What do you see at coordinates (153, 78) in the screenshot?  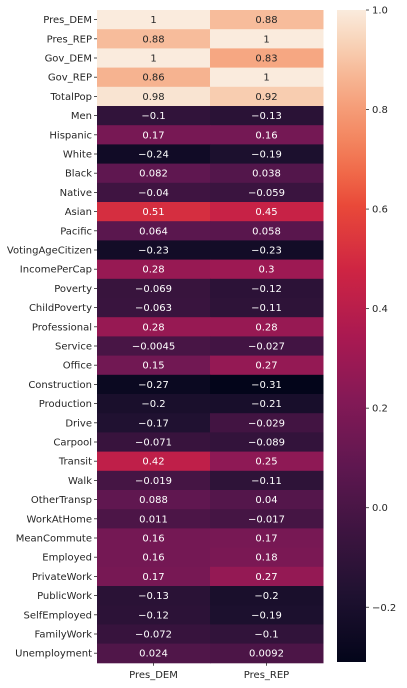 I see `cell-value-label: 0.86` at bounding box center [153, 78].